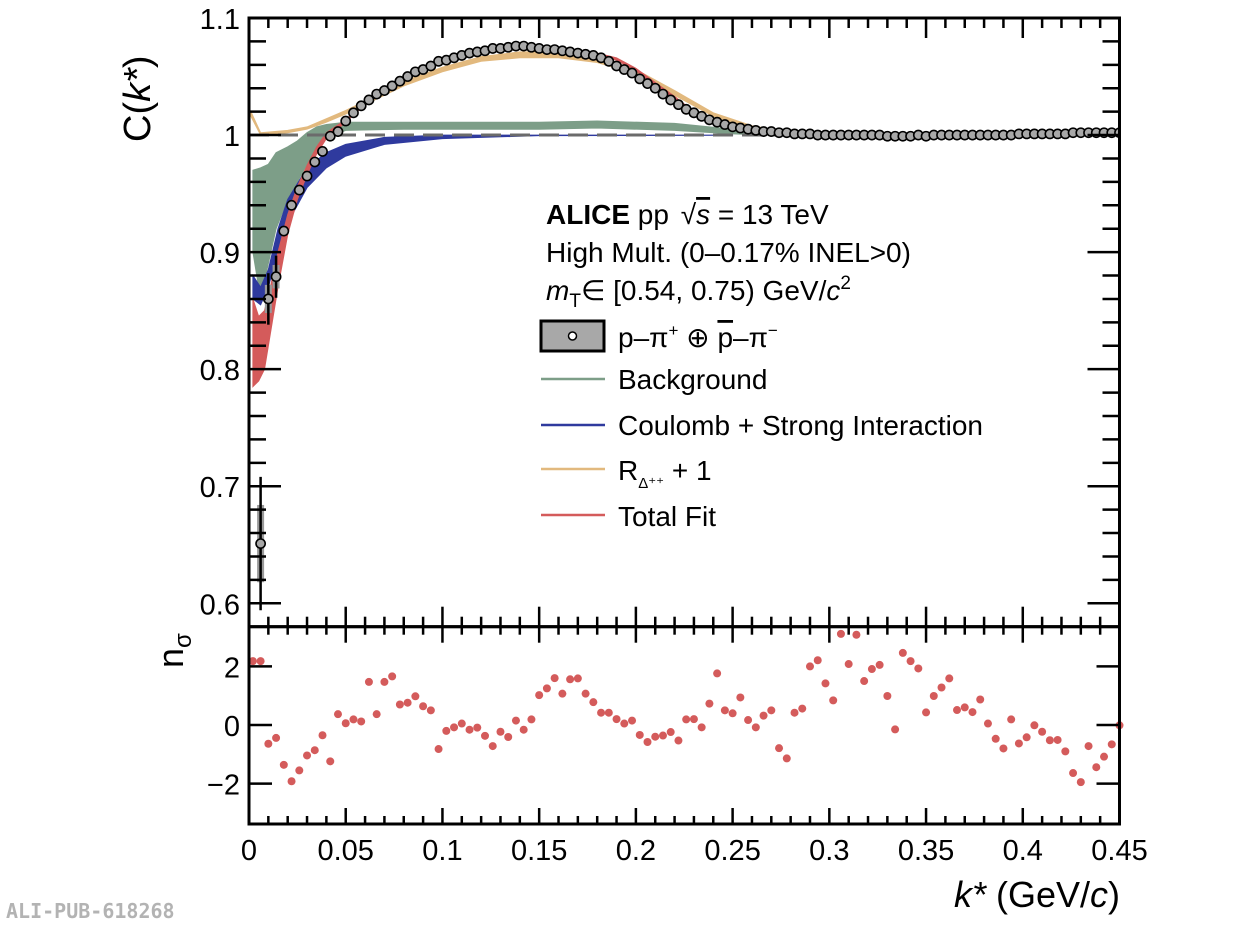 The height and width of the screenshot is (926, 1239). What do you see at coordinates (232, 727) in the screenshot?
I see `lower-y-tick-label: 0` at bounding box center [232, 727].